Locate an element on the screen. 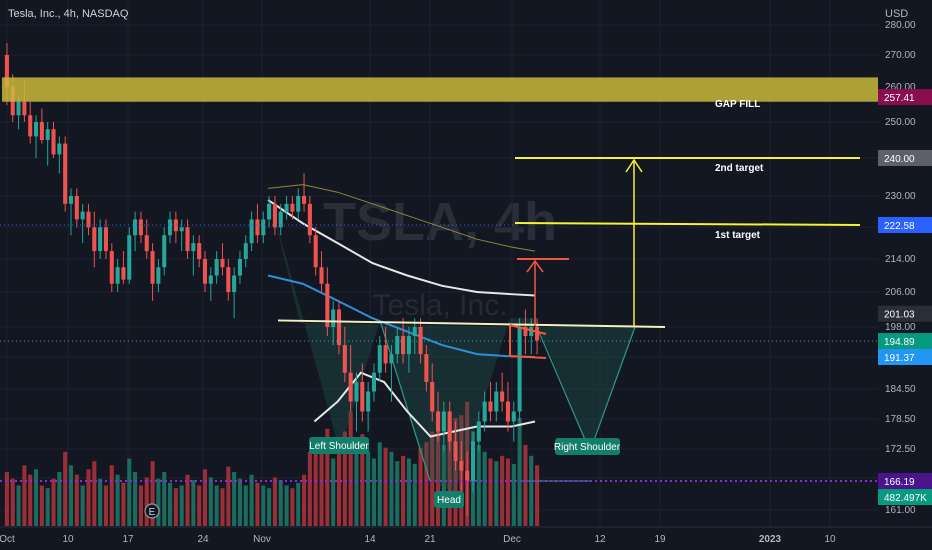 Image resolution: width=932 pixels, height=550 pixels. price-tick-label: 270.00 is located at coordinates (900, 55).